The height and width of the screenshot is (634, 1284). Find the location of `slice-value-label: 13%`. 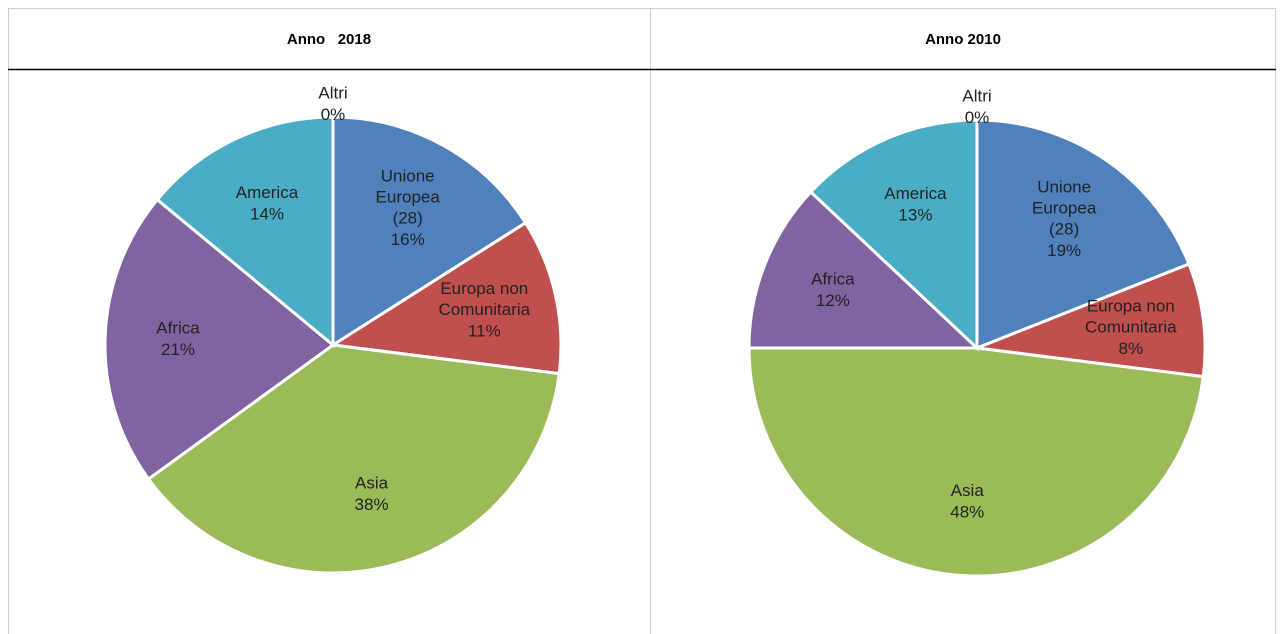

slice-value-label: 13% is located at coordinates (915, 215).